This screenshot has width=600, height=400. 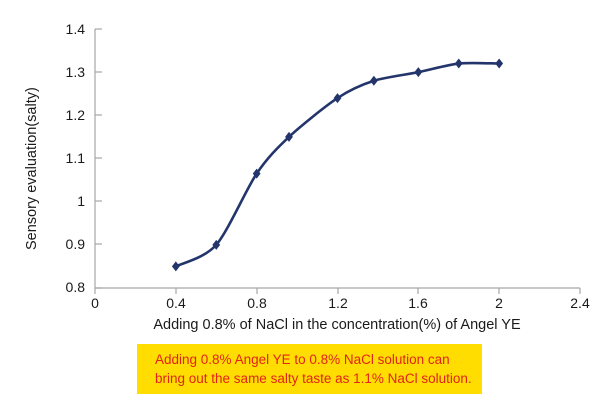 What do you see at coordinates (76, 115) in the screenshot?
I see `y-tick-label: 1.2` at bounding box center [76, 115].